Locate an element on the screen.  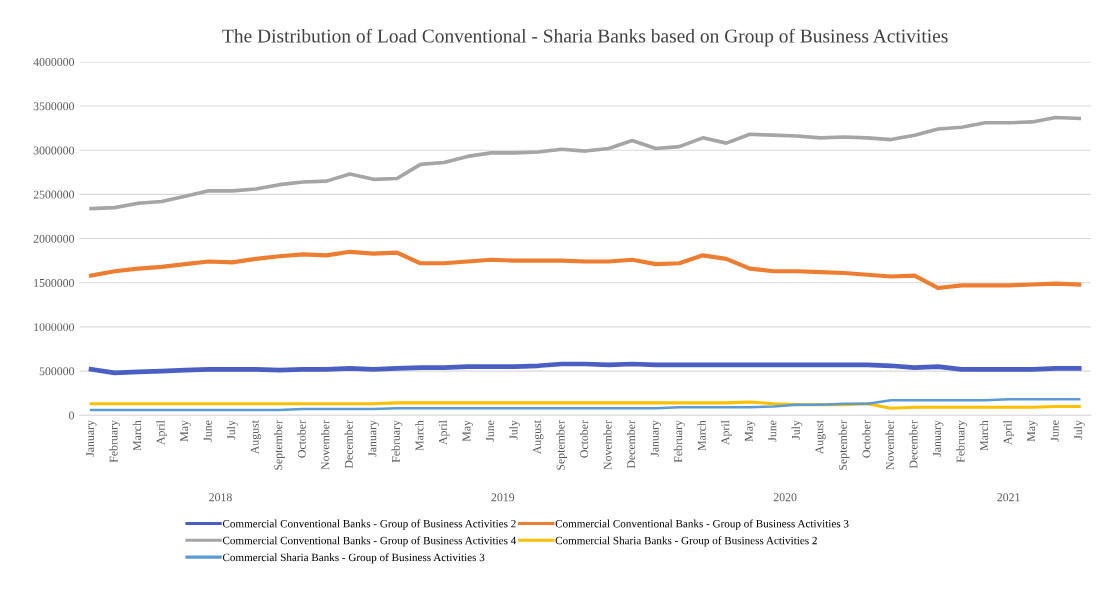
text: 2019 is located at coordinates (503, 497).